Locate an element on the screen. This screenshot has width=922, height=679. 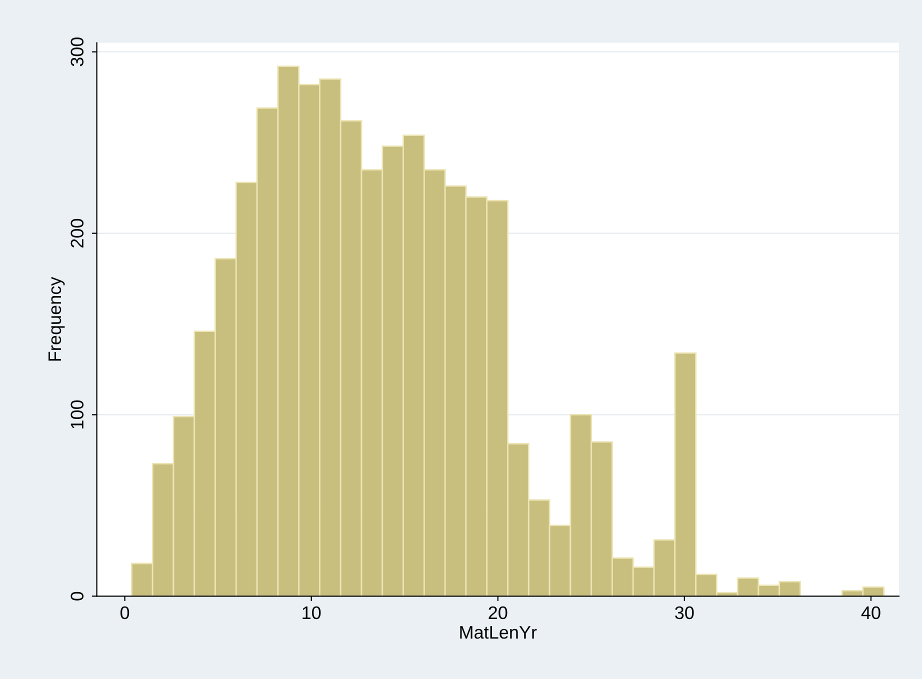
x-axis-title: MatLenYr is located at coordinates (498, 632).